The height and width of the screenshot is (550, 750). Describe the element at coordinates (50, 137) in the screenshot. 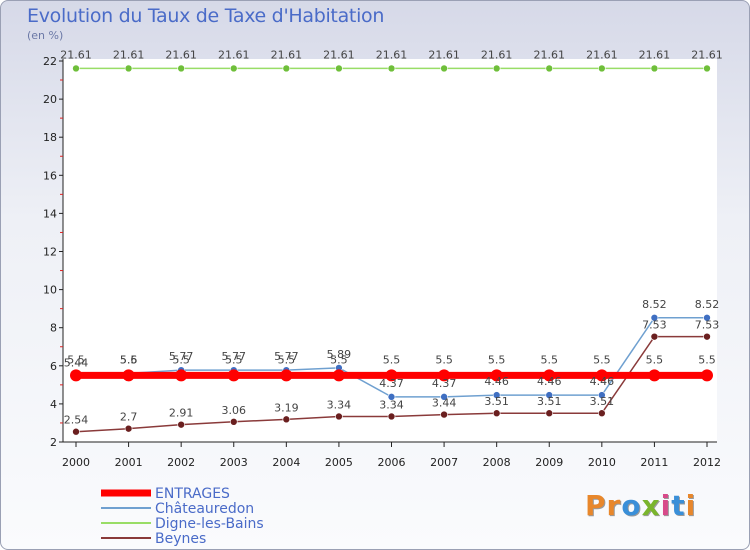

I see `y-tick-label: 18` at that location.